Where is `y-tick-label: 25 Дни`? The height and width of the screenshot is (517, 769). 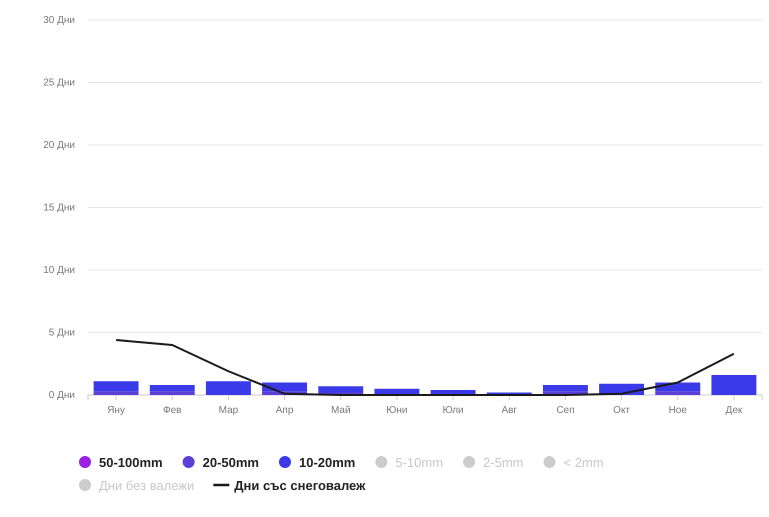
y-tick-label: 25 Дни is located at coordinates (59, 83).